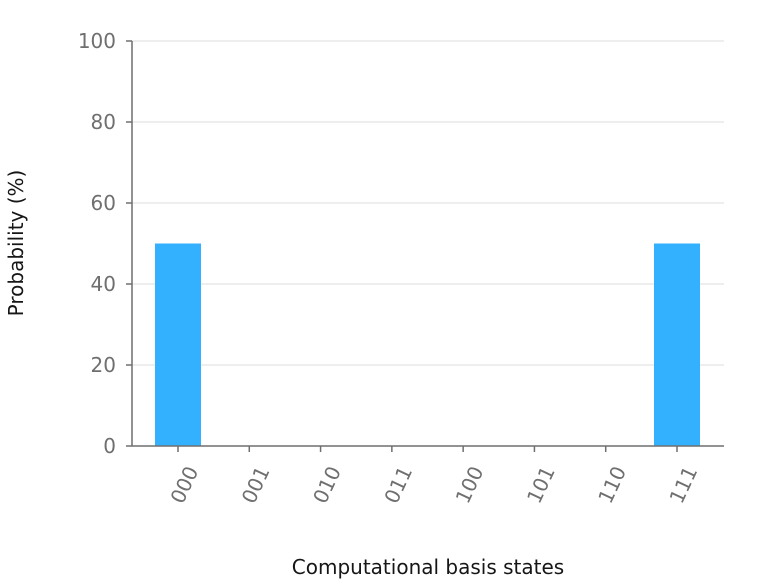 The width and height of the screenshot is (764, 582). What do you see at coordinates (398, 484) in the screenshot?
I see `x-tick-label: 011` at bounding box center [398, 484].